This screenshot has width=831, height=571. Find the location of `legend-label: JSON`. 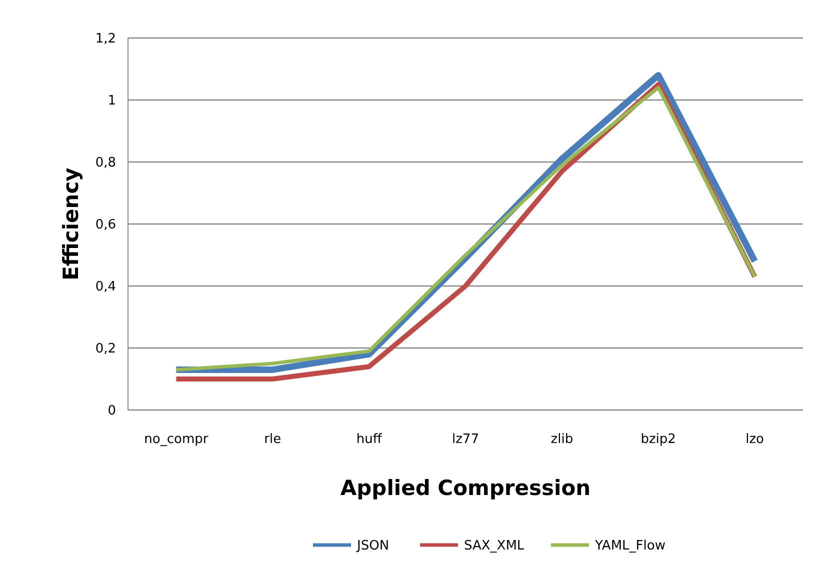

legend-label: JSON is located at coordinates (373, 546).